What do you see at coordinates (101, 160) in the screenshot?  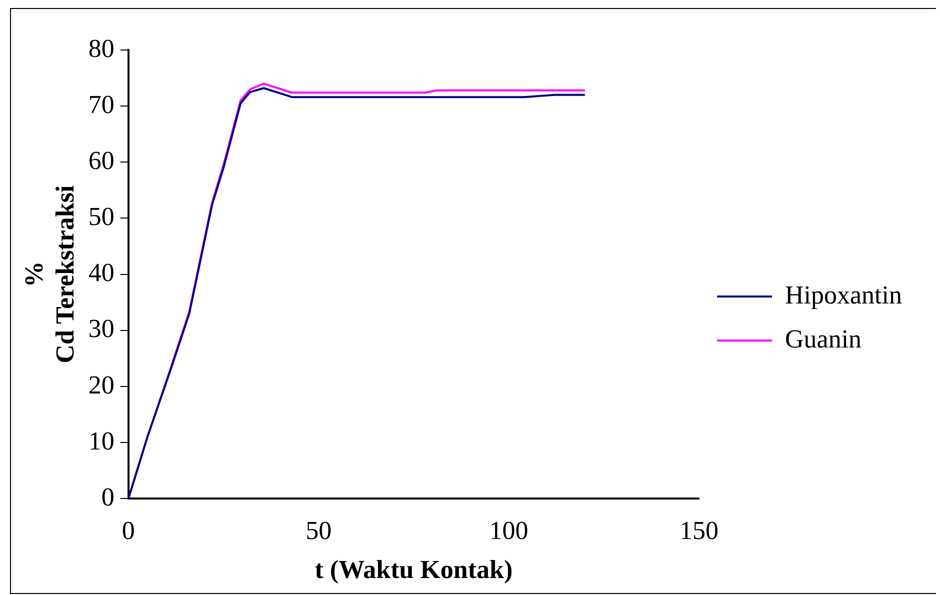 I see `y-tick-label: 60` at bounding box center [101, 160].